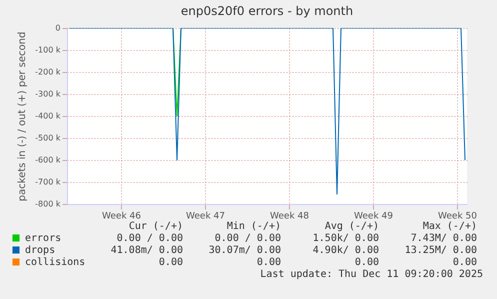 The width and height of the screenshot is (497, 299). What do you see at coordinates (345, 251) in the screenshot?
I see `text: 4.90k/ 0.00` at bounding box center [345, 251].